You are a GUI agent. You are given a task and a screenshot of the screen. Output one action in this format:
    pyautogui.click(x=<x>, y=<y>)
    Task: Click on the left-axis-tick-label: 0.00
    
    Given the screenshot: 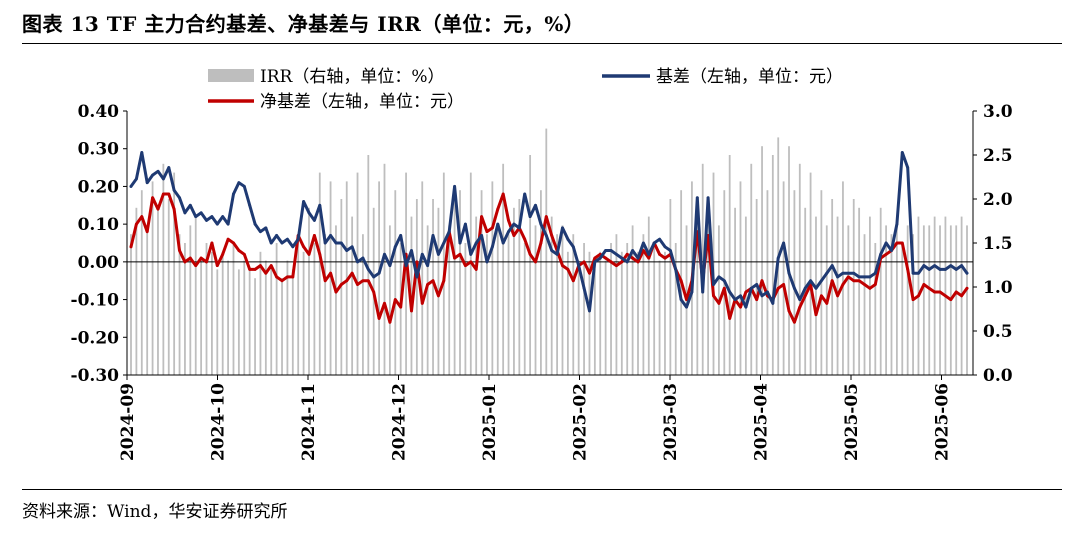 What is the action you would take?
    pyautogui.click(x=99, y=263)
    